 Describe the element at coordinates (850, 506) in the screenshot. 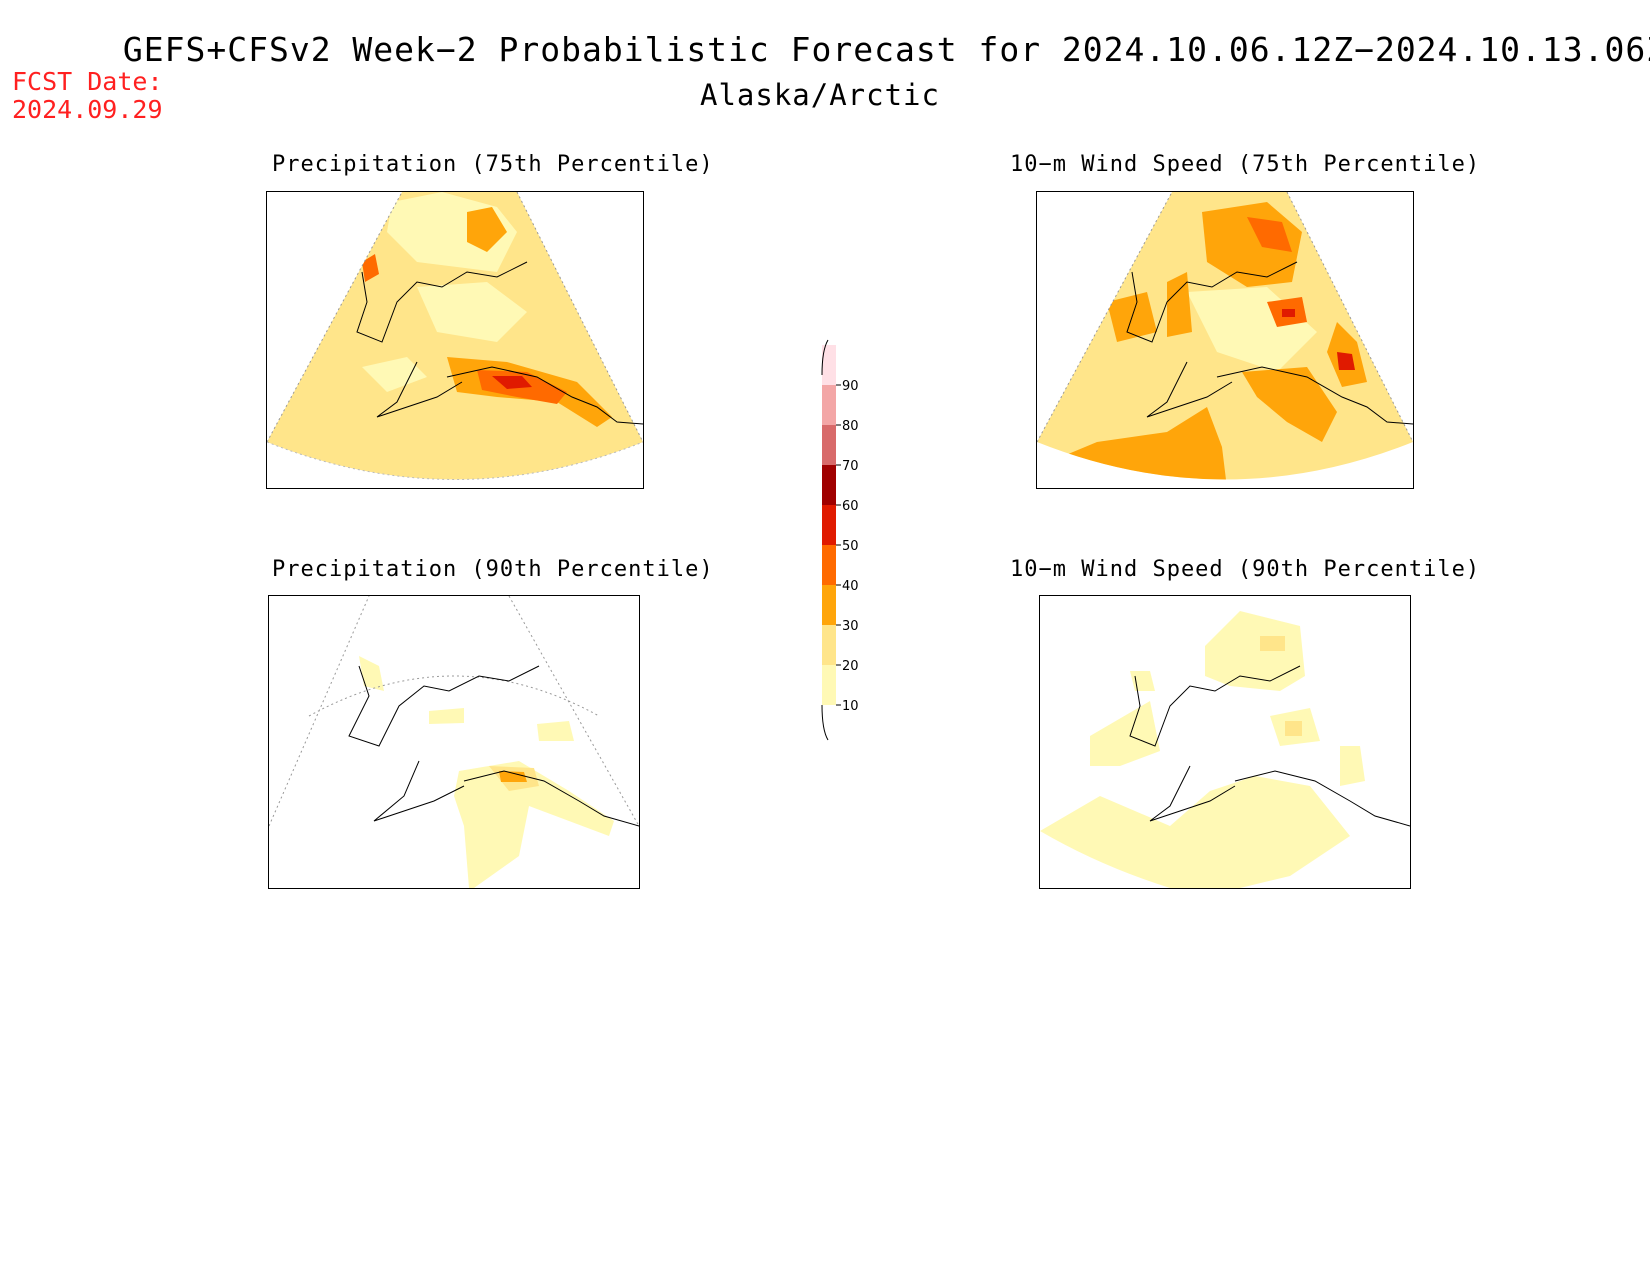

I see `colorbar-label: 60` at that location.